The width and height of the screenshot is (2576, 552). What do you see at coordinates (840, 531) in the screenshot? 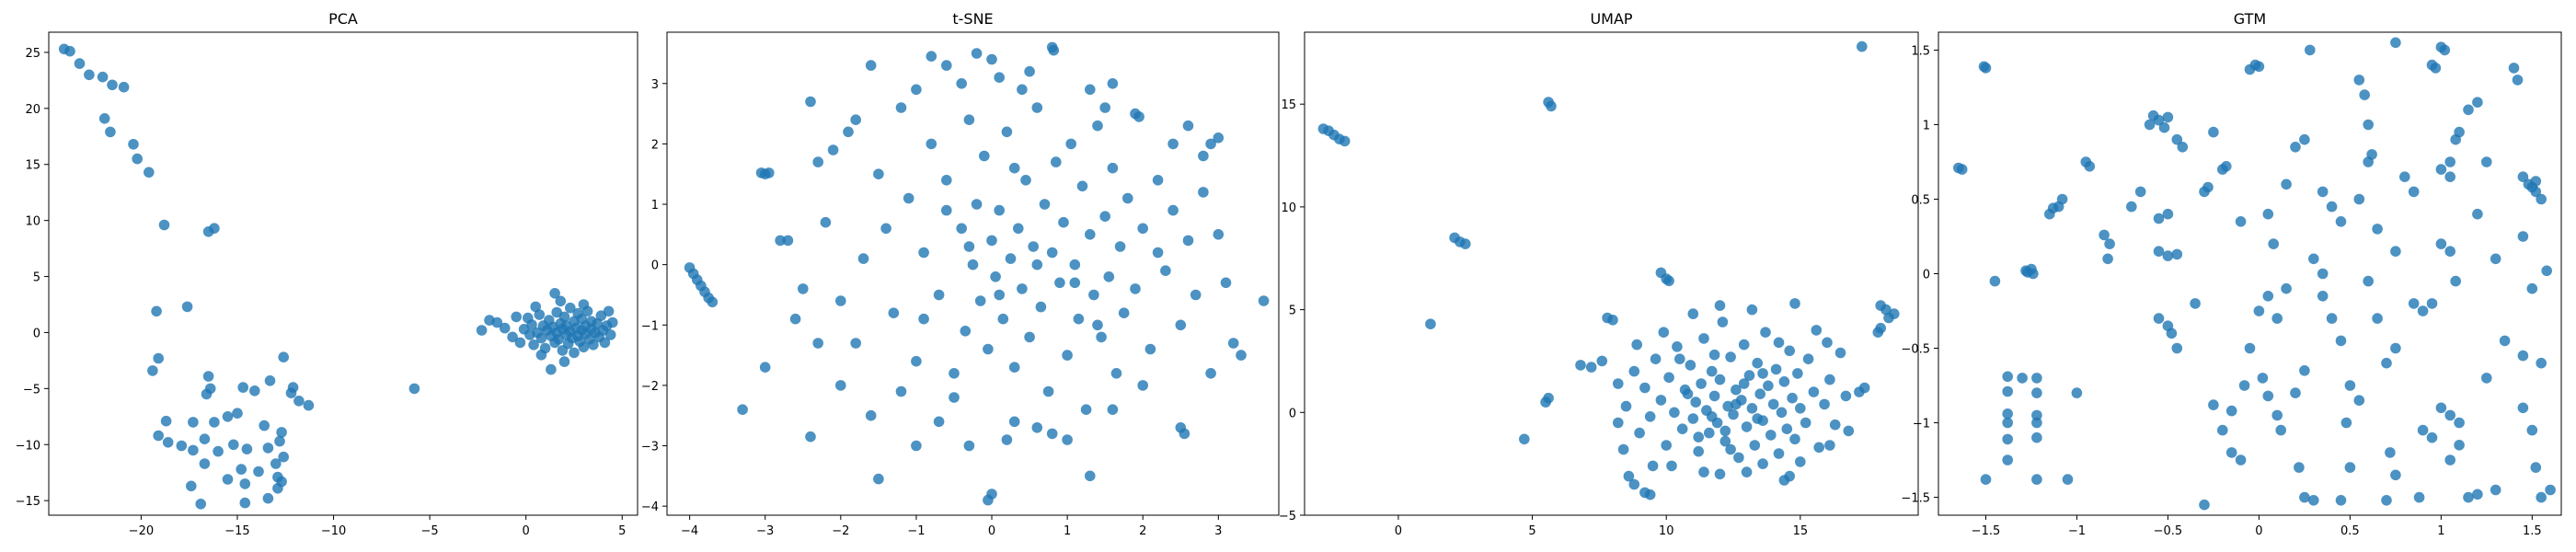
I see `x-tick-label: −2` at bounding box center [840, 531].